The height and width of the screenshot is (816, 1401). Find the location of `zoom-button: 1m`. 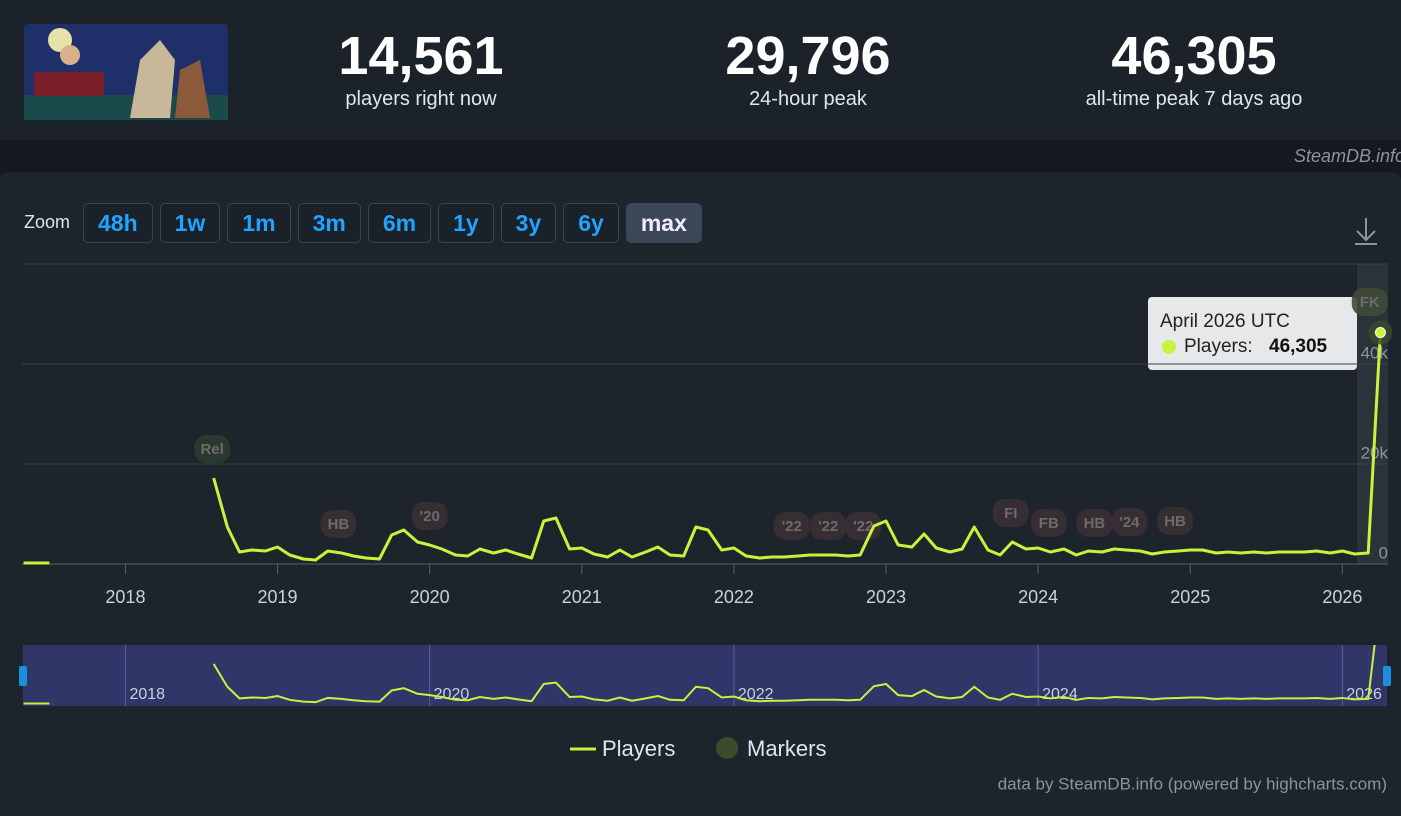

zoom-button: 1m is located at coordinates (259, 223).